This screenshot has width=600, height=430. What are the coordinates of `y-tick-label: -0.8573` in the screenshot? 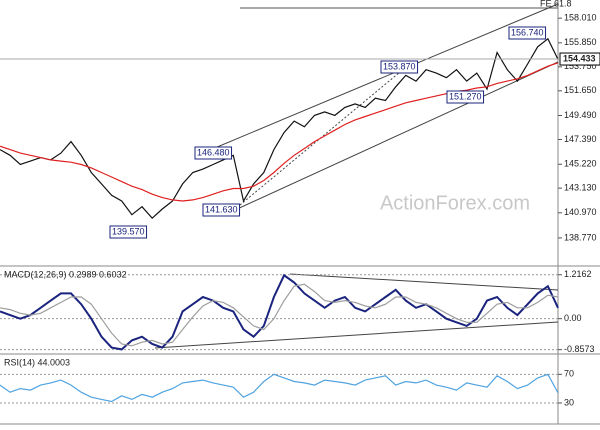 It's located at (579, 349).